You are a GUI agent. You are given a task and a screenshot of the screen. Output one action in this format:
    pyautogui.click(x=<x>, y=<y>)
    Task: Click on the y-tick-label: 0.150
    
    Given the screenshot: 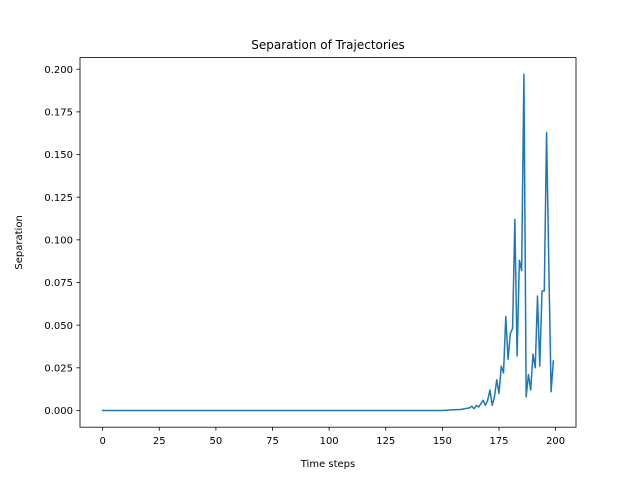 What is the action you would take?
    pyautogui.click(x=58, y=155)
    